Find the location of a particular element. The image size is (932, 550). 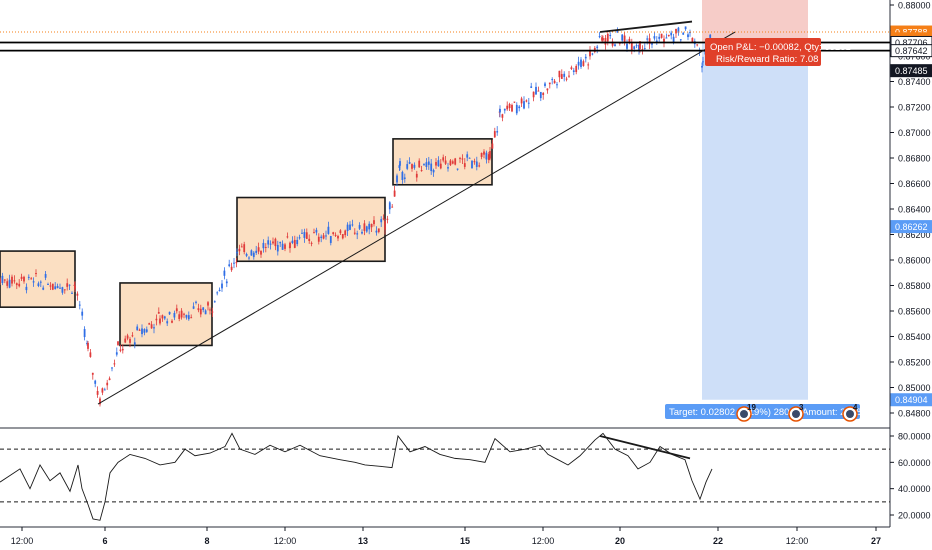

price-tick-label: 0.87400 is located at coordinates (914, 82).